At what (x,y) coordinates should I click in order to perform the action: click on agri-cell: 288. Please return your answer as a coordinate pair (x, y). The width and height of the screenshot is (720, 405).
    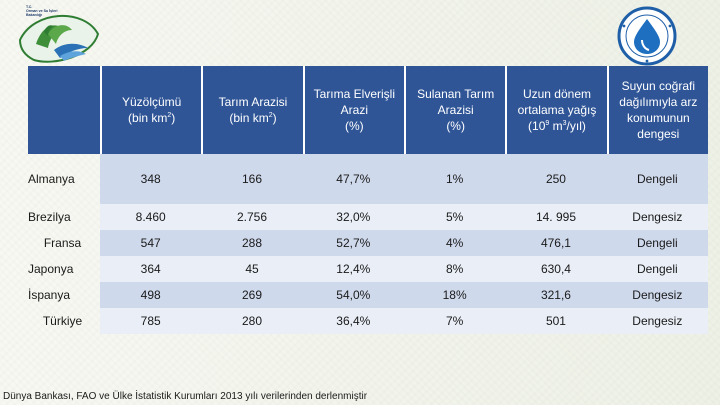
    Looking at the image, I should click on (252, 243).